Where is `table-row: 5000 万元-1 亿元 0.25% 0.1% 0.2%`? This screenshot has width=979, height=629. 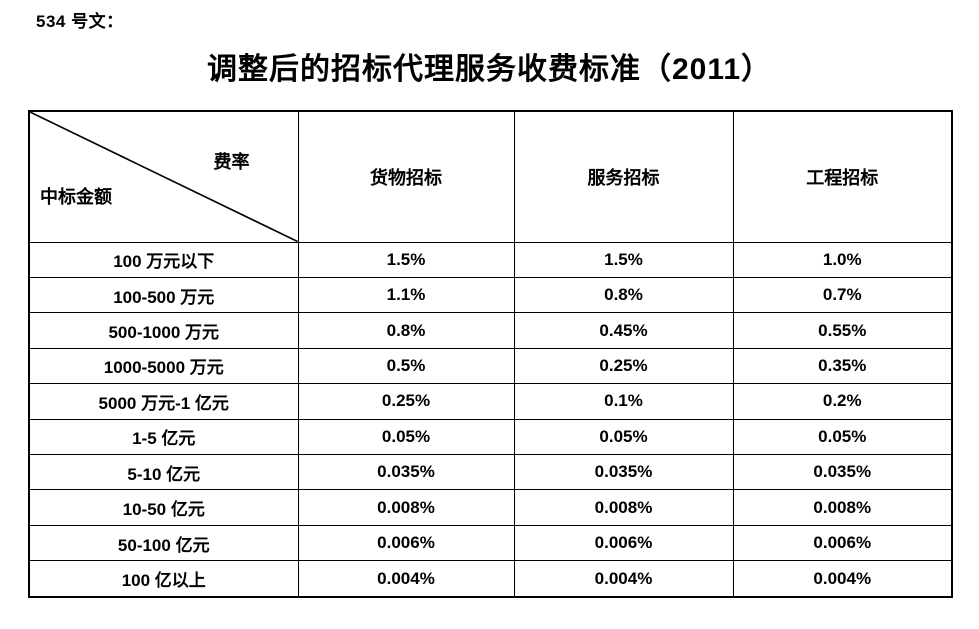
table-row: 5000 万元-1 亿元 0.25% 0.1% 0.2% is located at coordinates (490, 401).